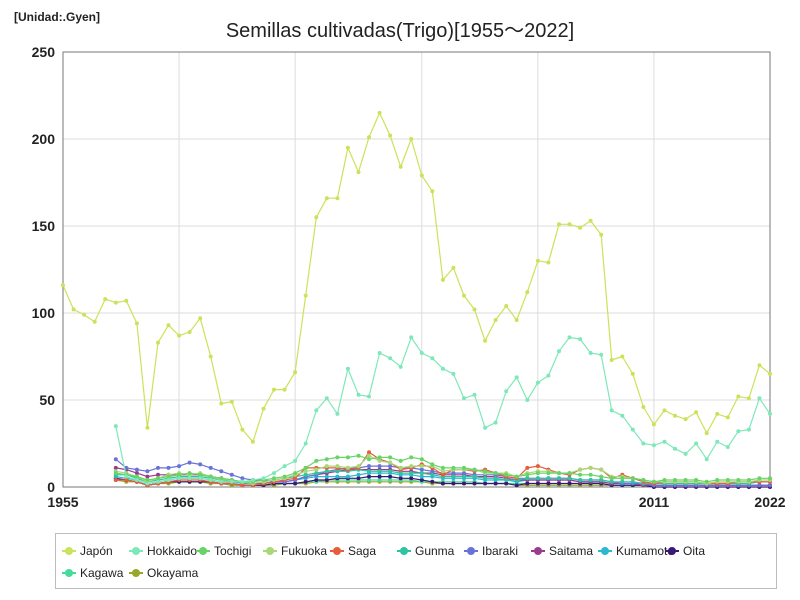  I want to click on legend-item-saga: Saga, so click(363, 551).